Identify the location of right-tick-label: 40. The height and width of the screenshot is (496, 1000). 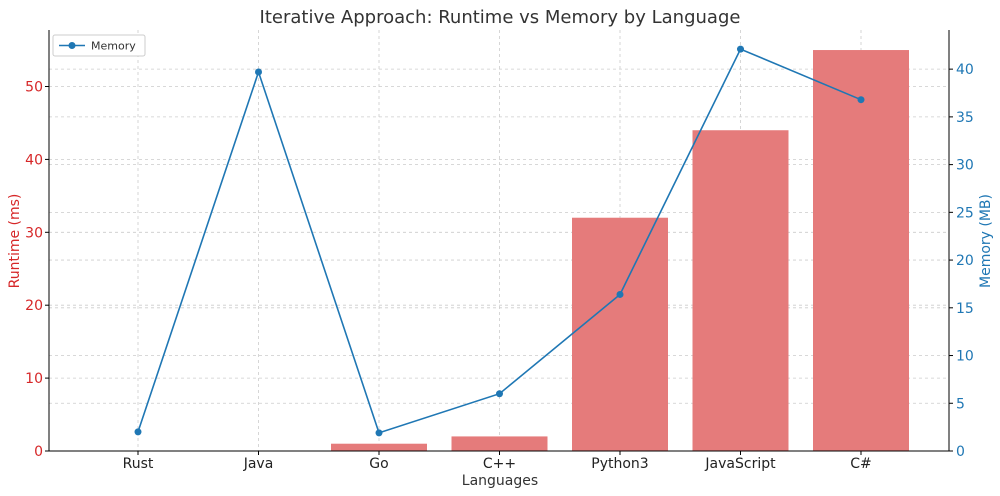
(965, 70).